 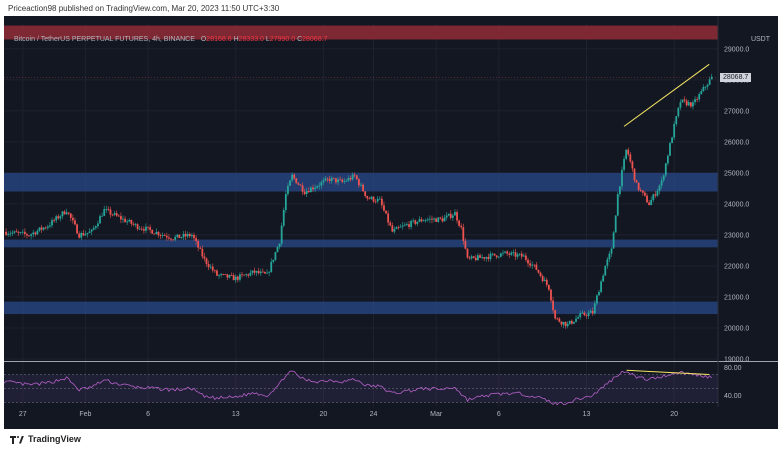 I want to click on rsi-trendline, so click(x=668, y=372).